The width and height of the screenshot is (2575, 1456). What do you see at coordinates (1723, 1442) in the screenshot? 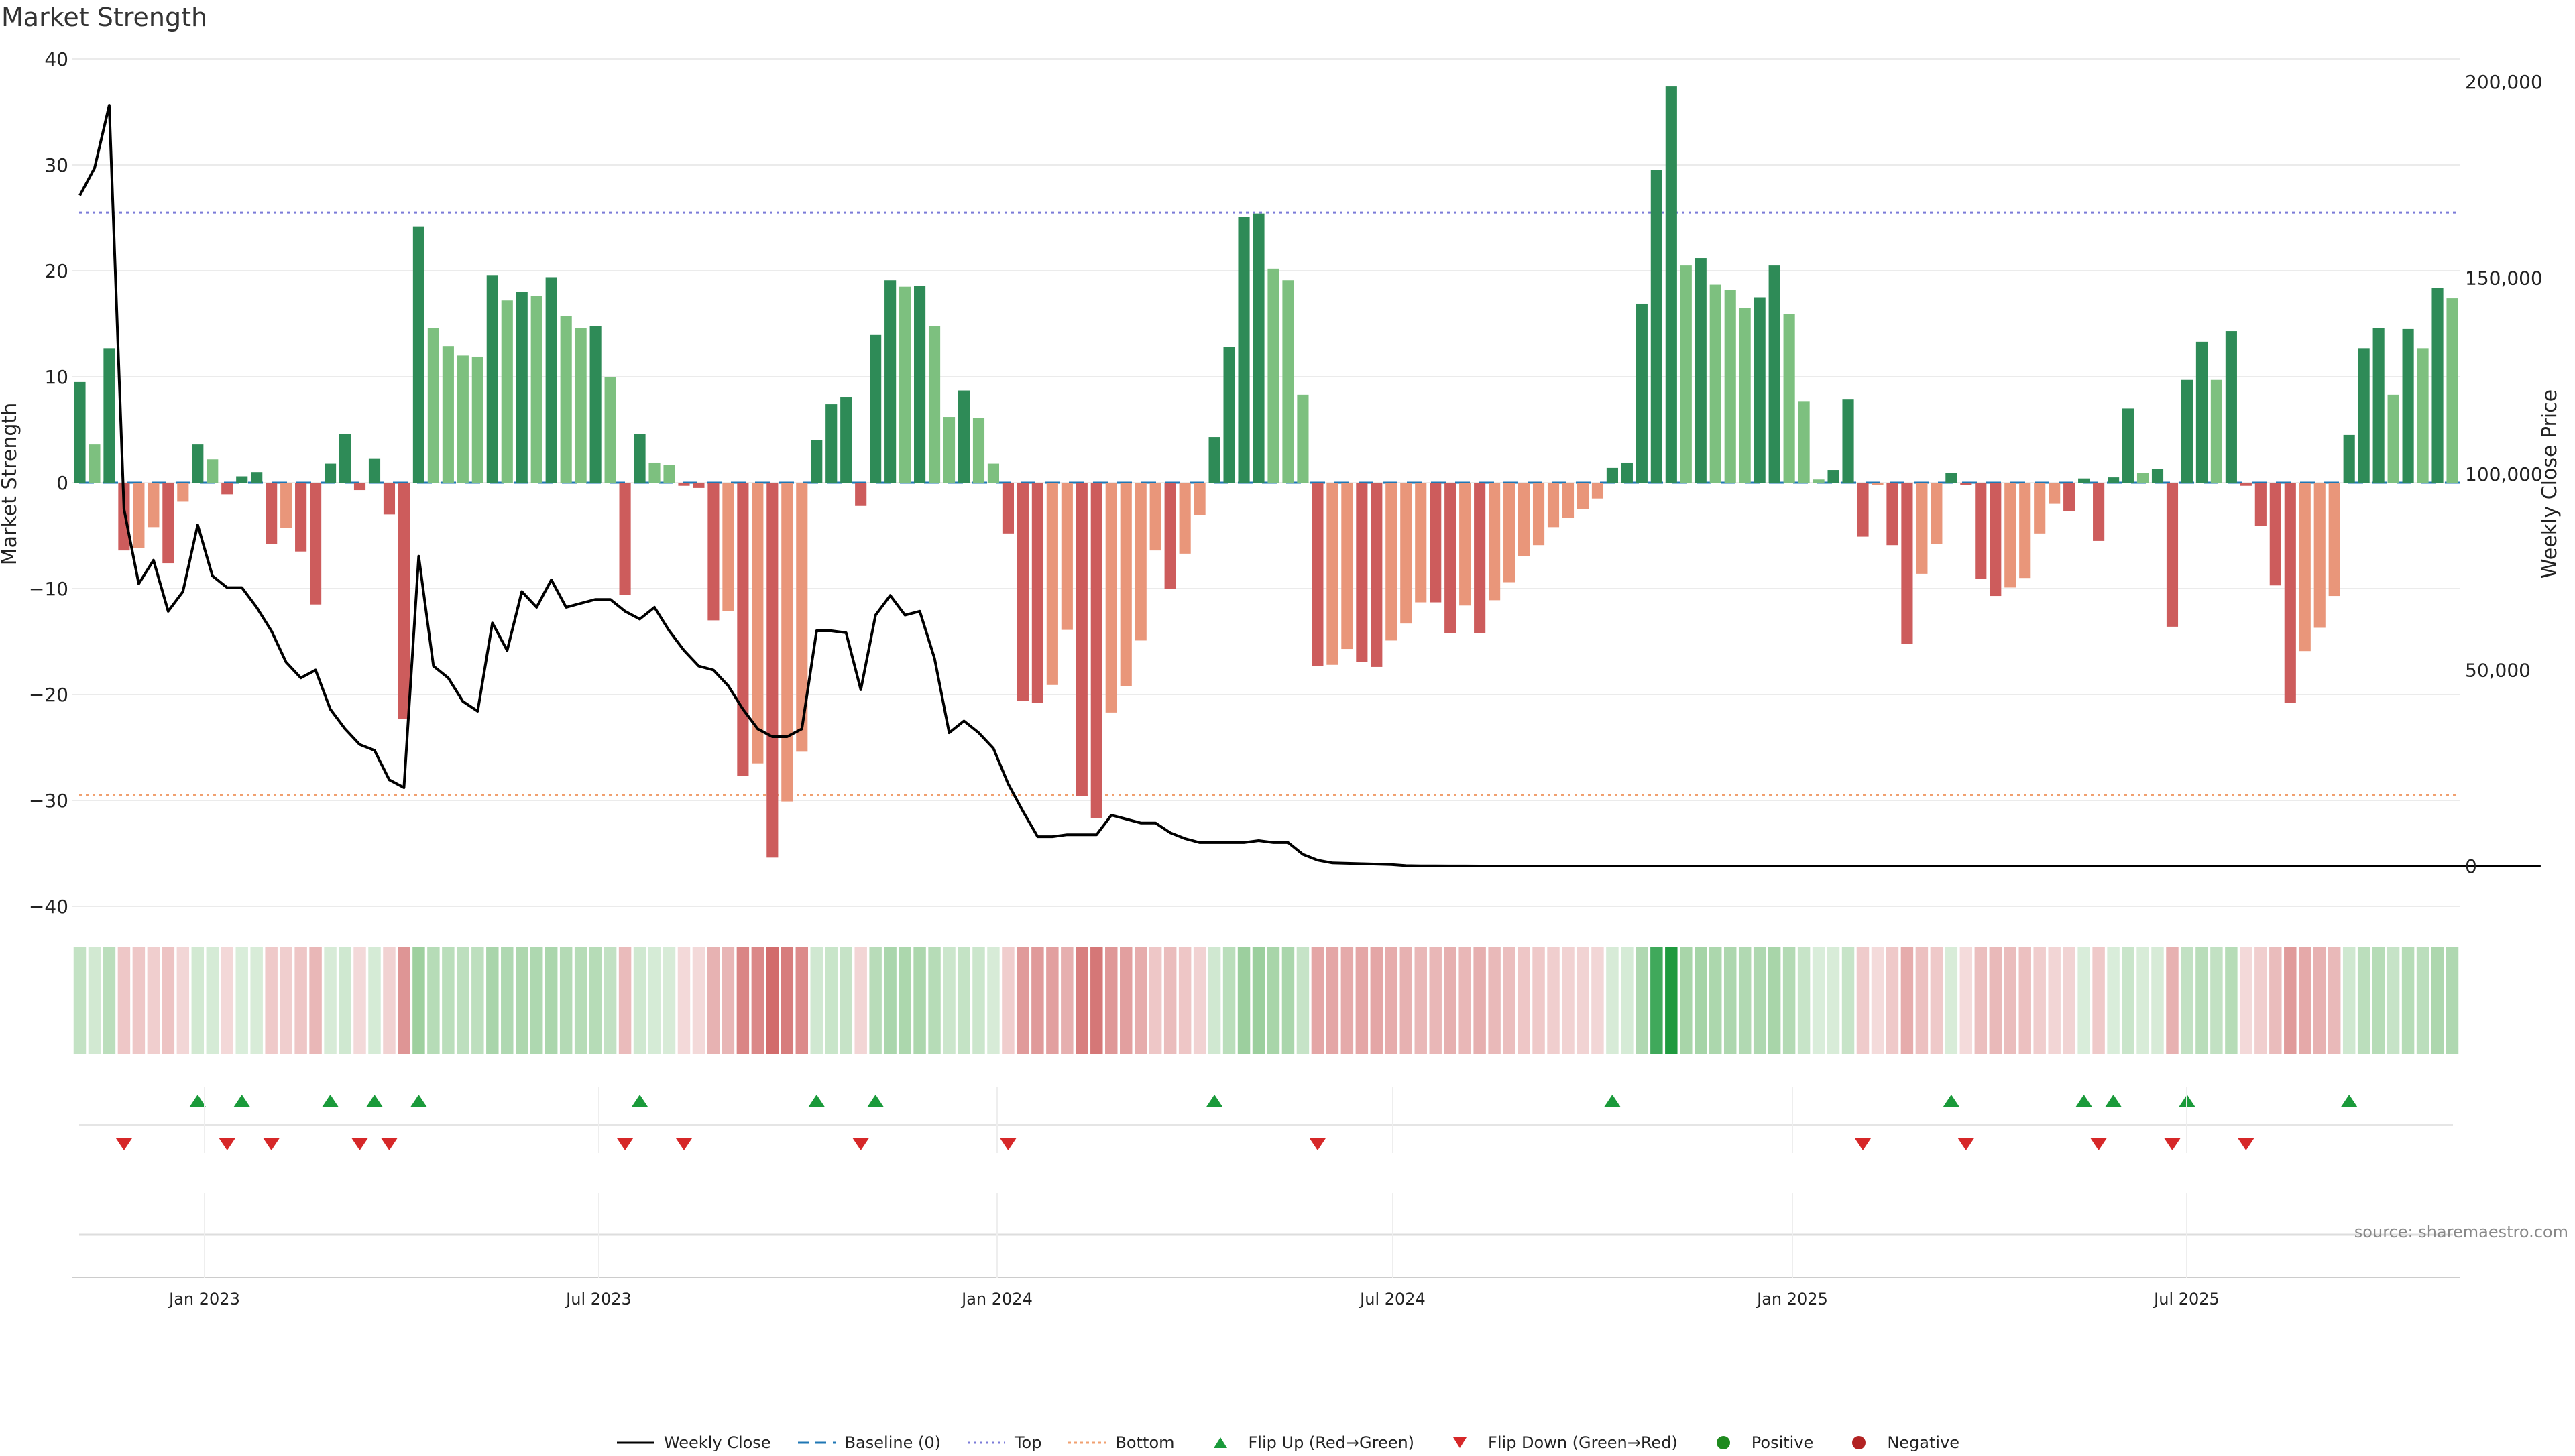
I see `legend-circle-icon` at bounding box center [1723, 1442].